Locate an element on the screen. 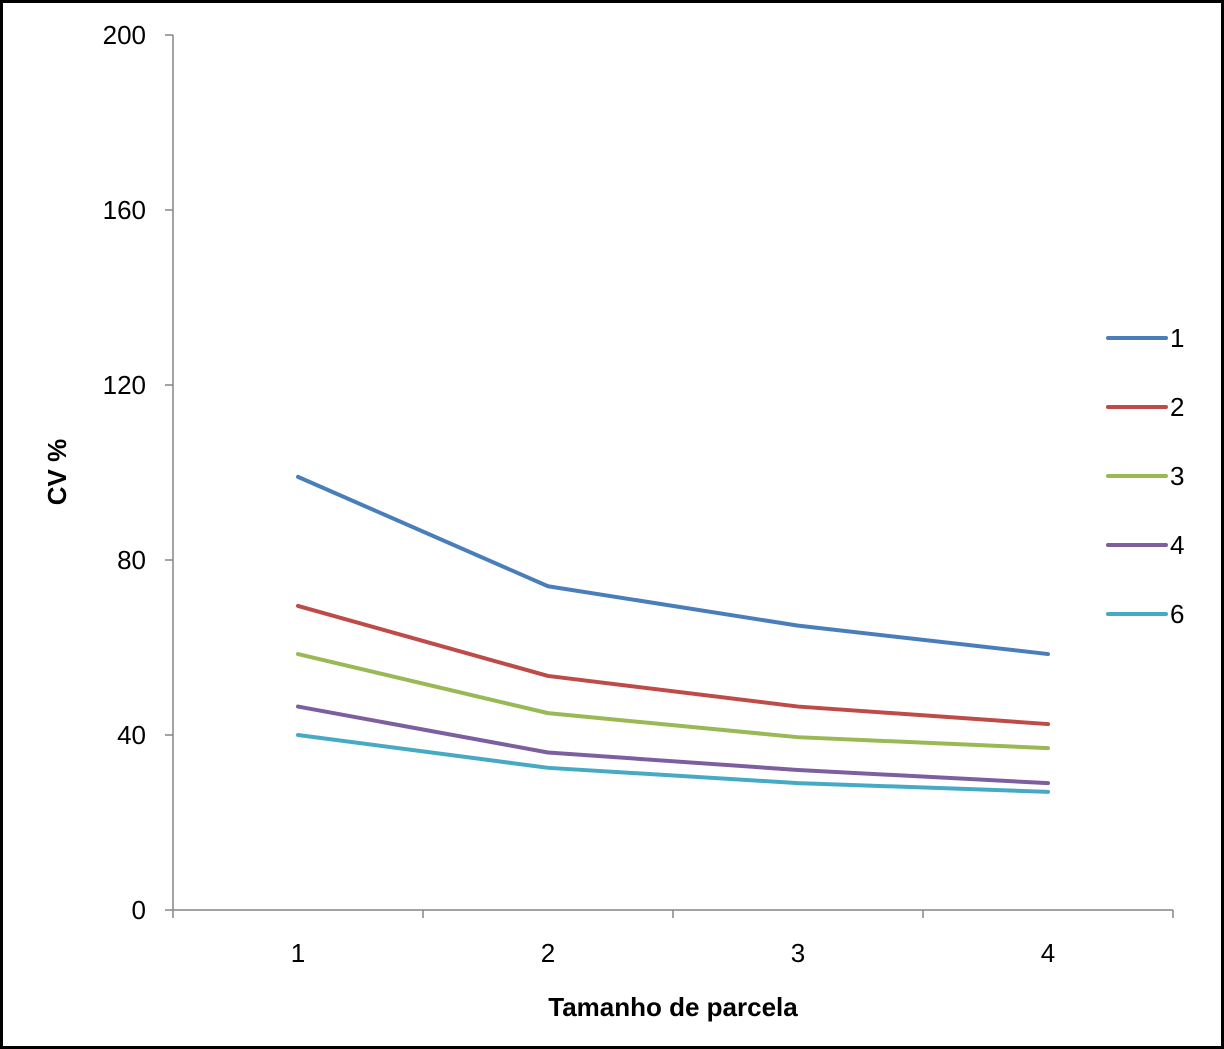  y-tick-label: 200 is located at coordinates (124, 35).